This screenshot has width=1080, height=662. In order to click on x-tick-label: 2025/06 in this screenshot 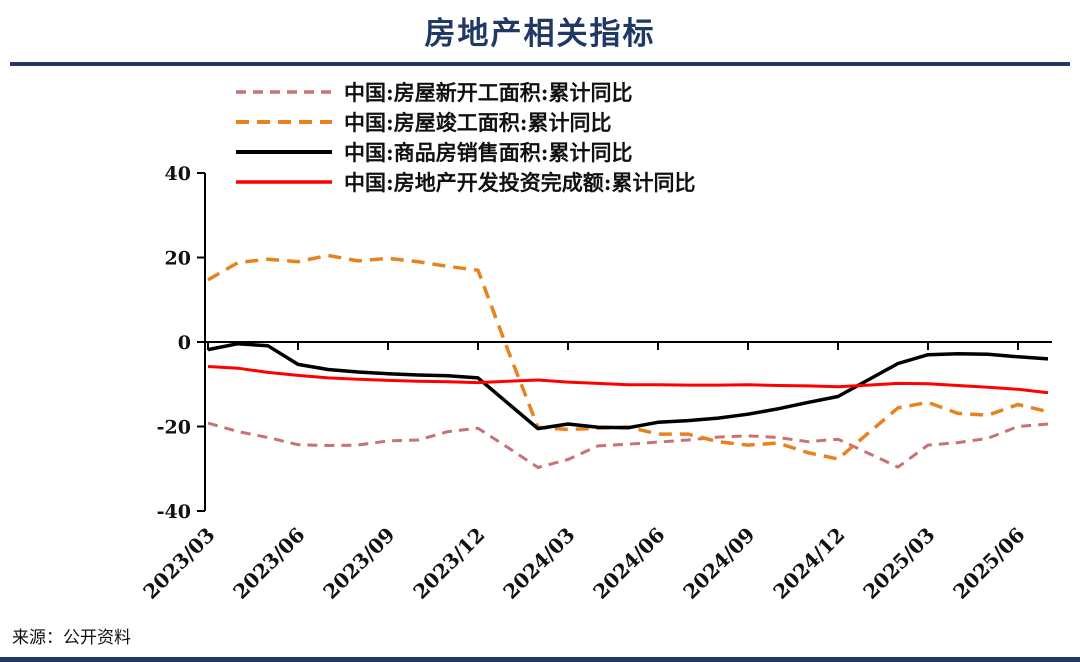, I will do `click(988, 563)`.